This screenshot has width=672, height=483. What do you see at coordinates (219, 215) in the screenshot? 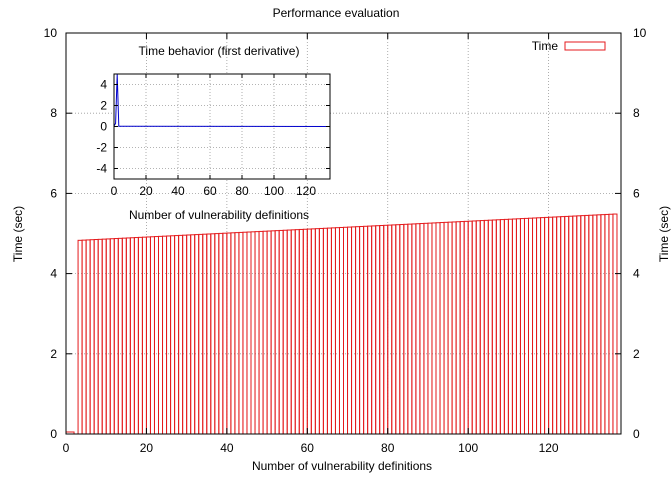
I see `inset-x-axis-label: Number of vulnerability definitions` at bounding box center [219, 215].